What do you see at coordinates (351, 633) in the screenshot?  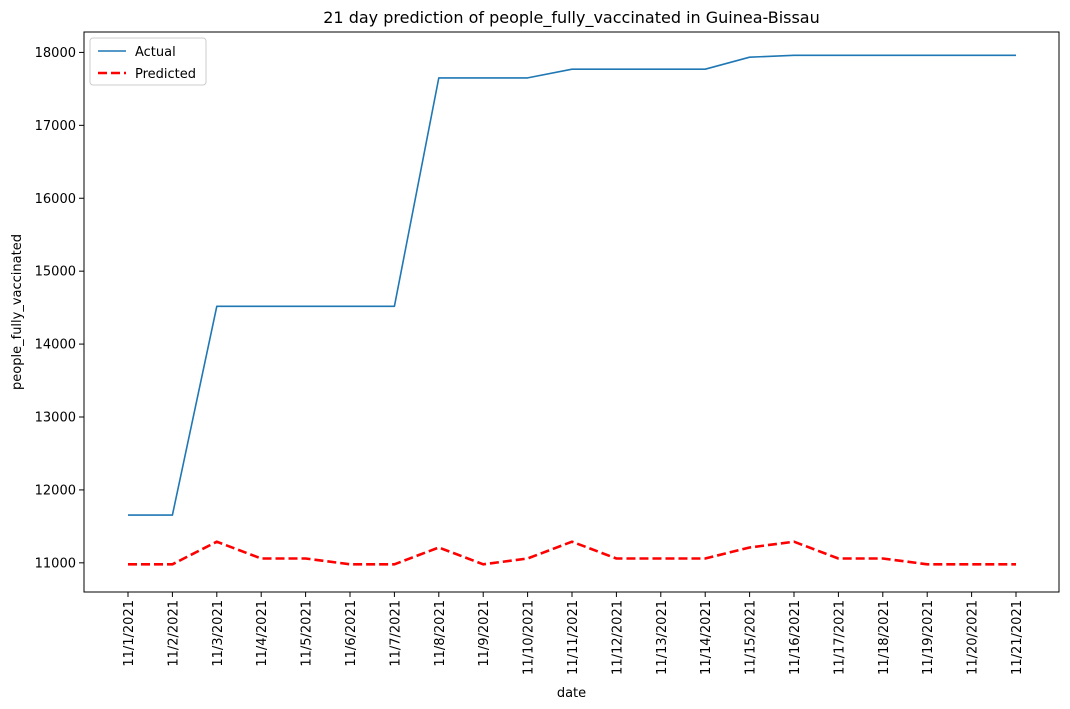 I see `x-tick-label: 11/6/2021` at bounding box center [351, 633].